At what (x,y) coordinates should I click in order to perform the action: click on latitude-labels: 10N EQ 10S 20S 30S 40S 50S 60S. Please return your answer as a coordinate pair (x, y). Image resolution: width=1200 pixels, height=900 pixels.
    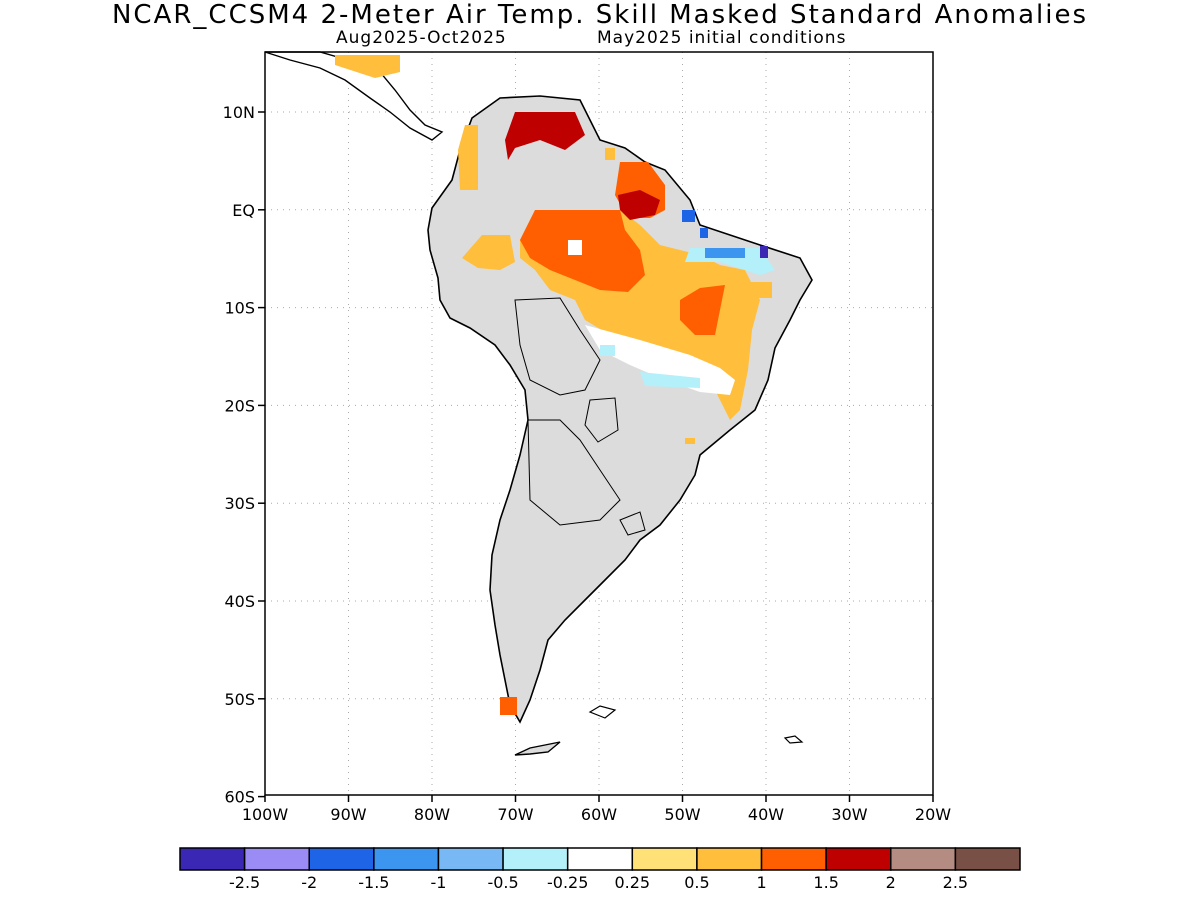
    Looking at the image, I should click on (239, 455).